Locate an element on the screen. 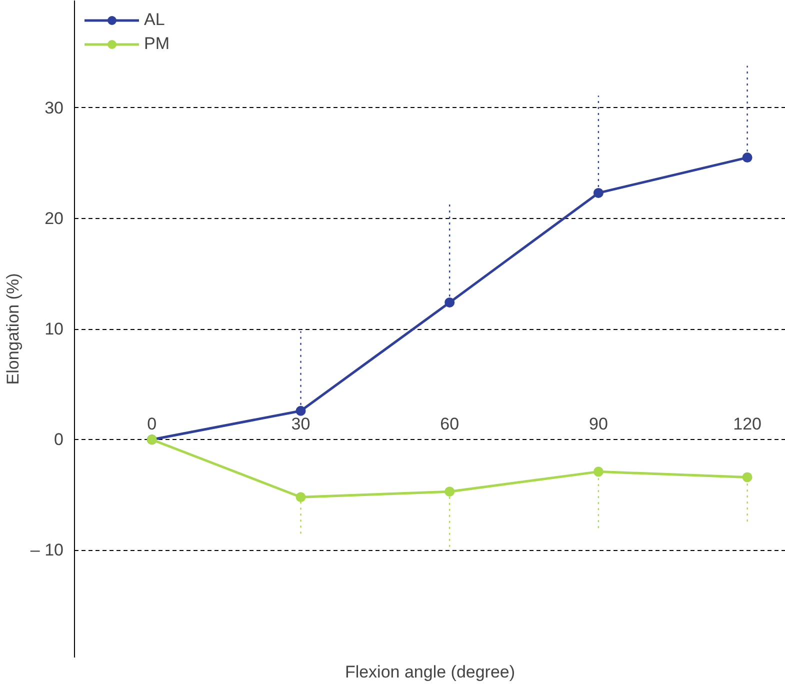 Image resolution: width=785 pixels, height=684 pixels. x-tick-label: 120 is located at coordinates (747, 424).